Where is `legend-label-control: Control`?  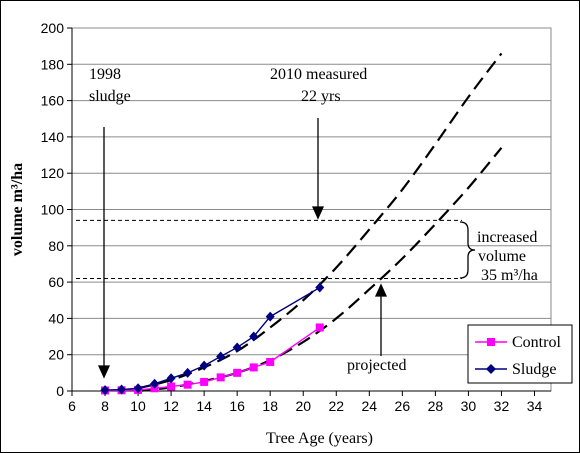 legend-label-control: Control is located at coordinates (536, 342).